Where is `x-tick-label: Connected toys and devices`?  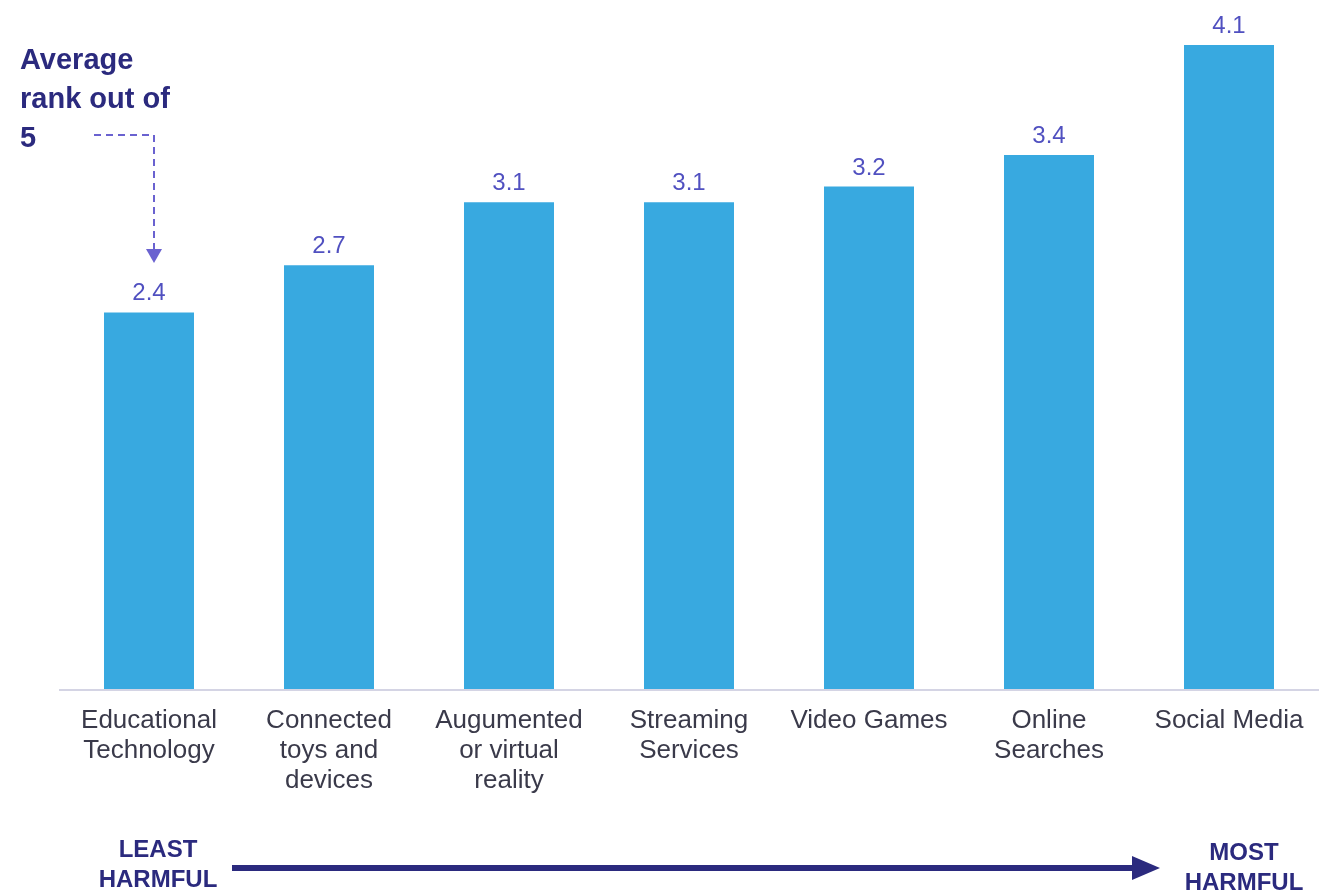
x-tick-label: Connected toys and devices is located at coordinates (329, 749).